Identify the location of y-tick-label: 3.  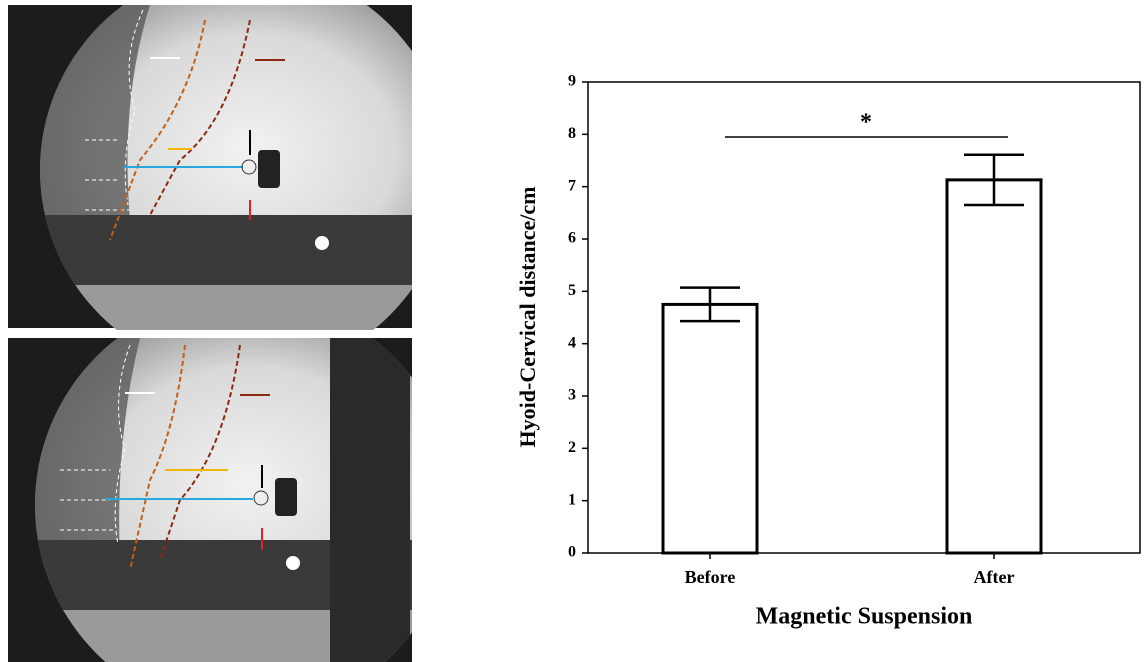
(572, 395).